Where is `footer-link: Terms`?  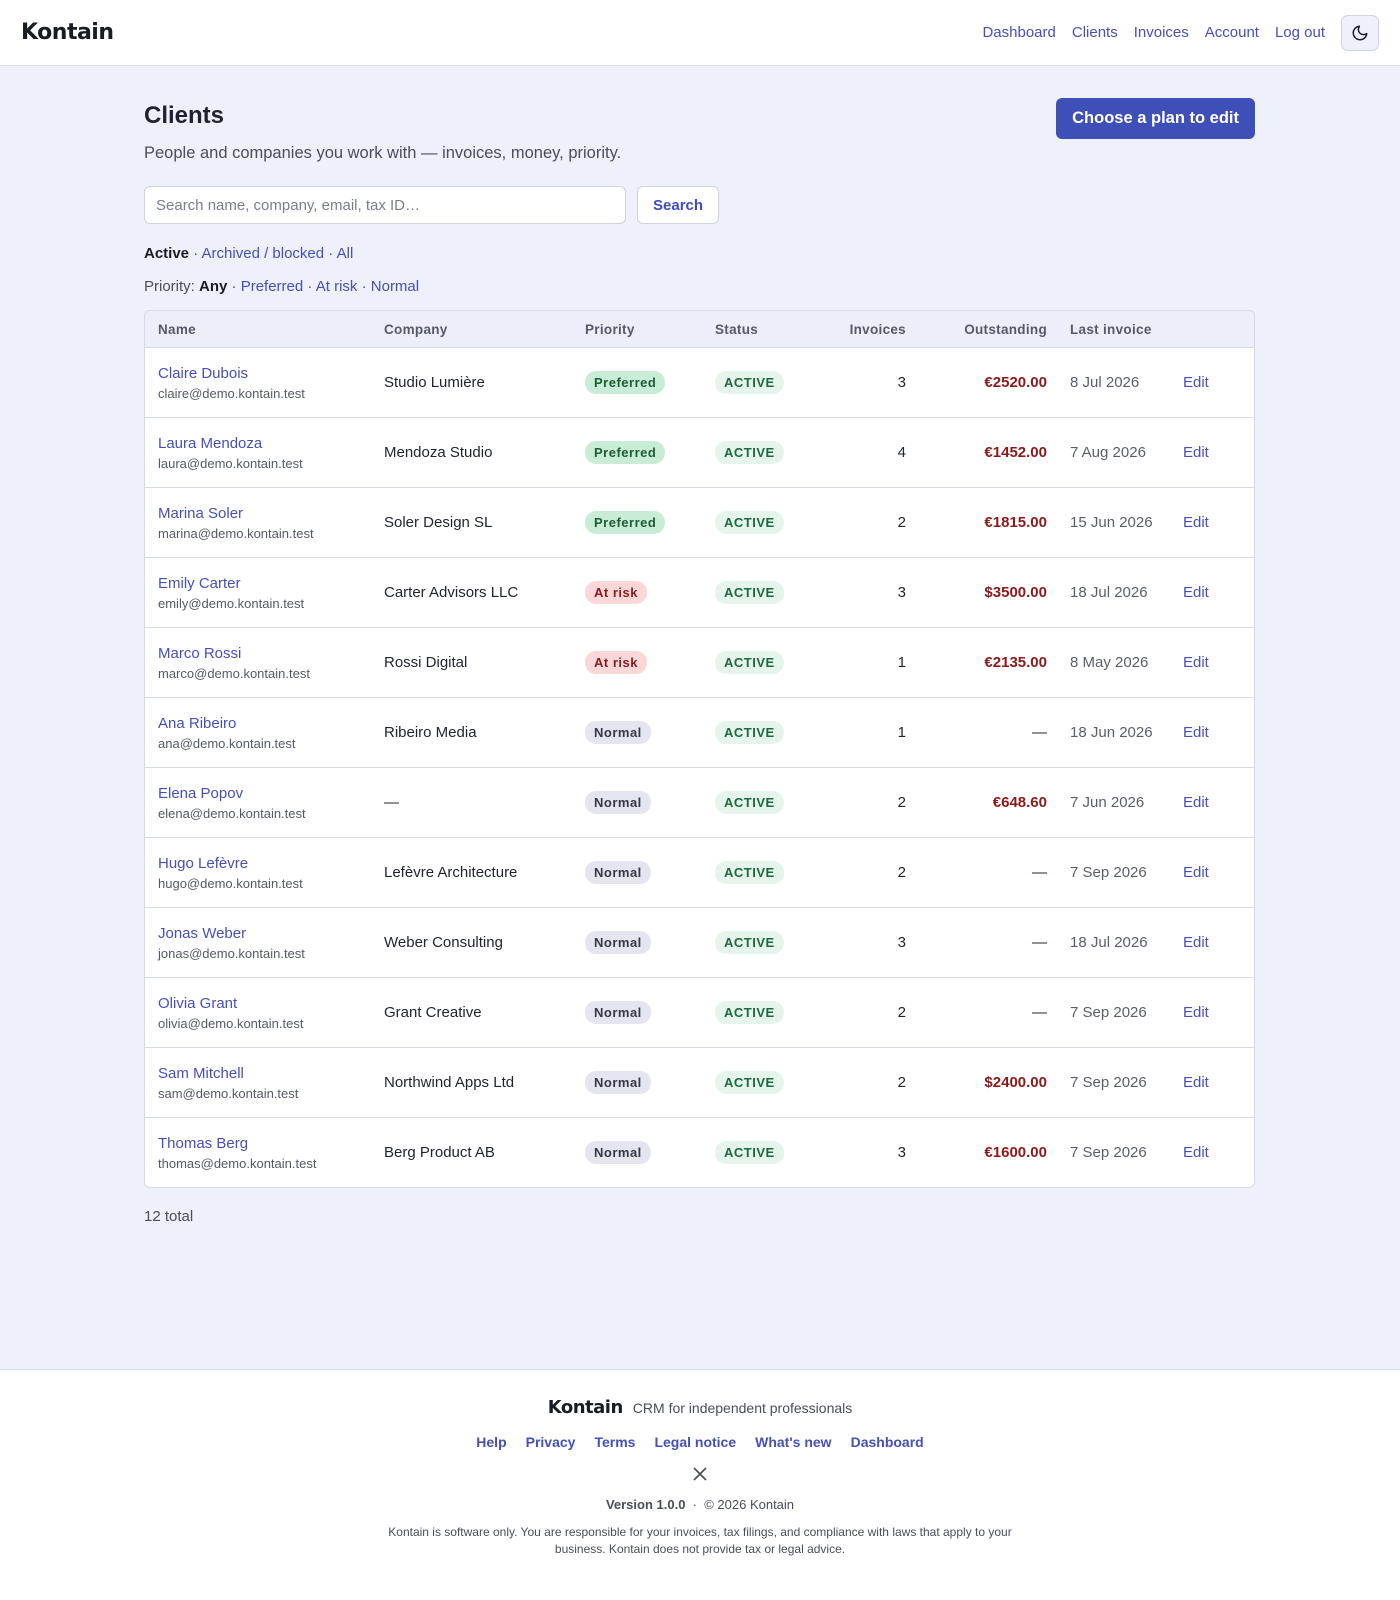
footer-link: Terms is located at coordinates (615, 1442).